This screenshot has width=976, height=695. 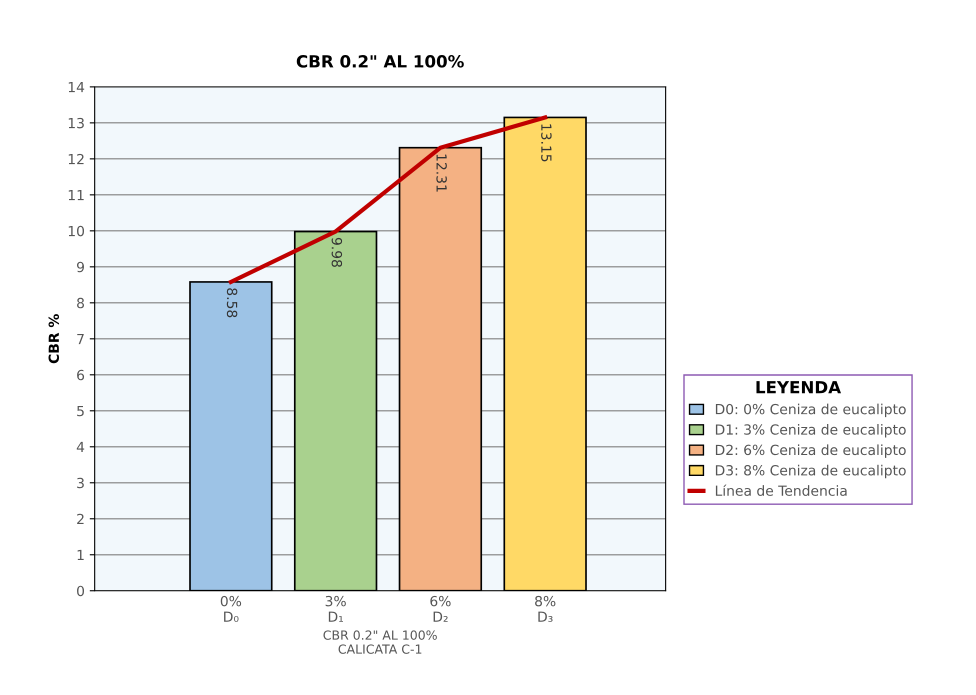 I want to click on x-tick-label: 8% D₃, so click(x=545, y=609).